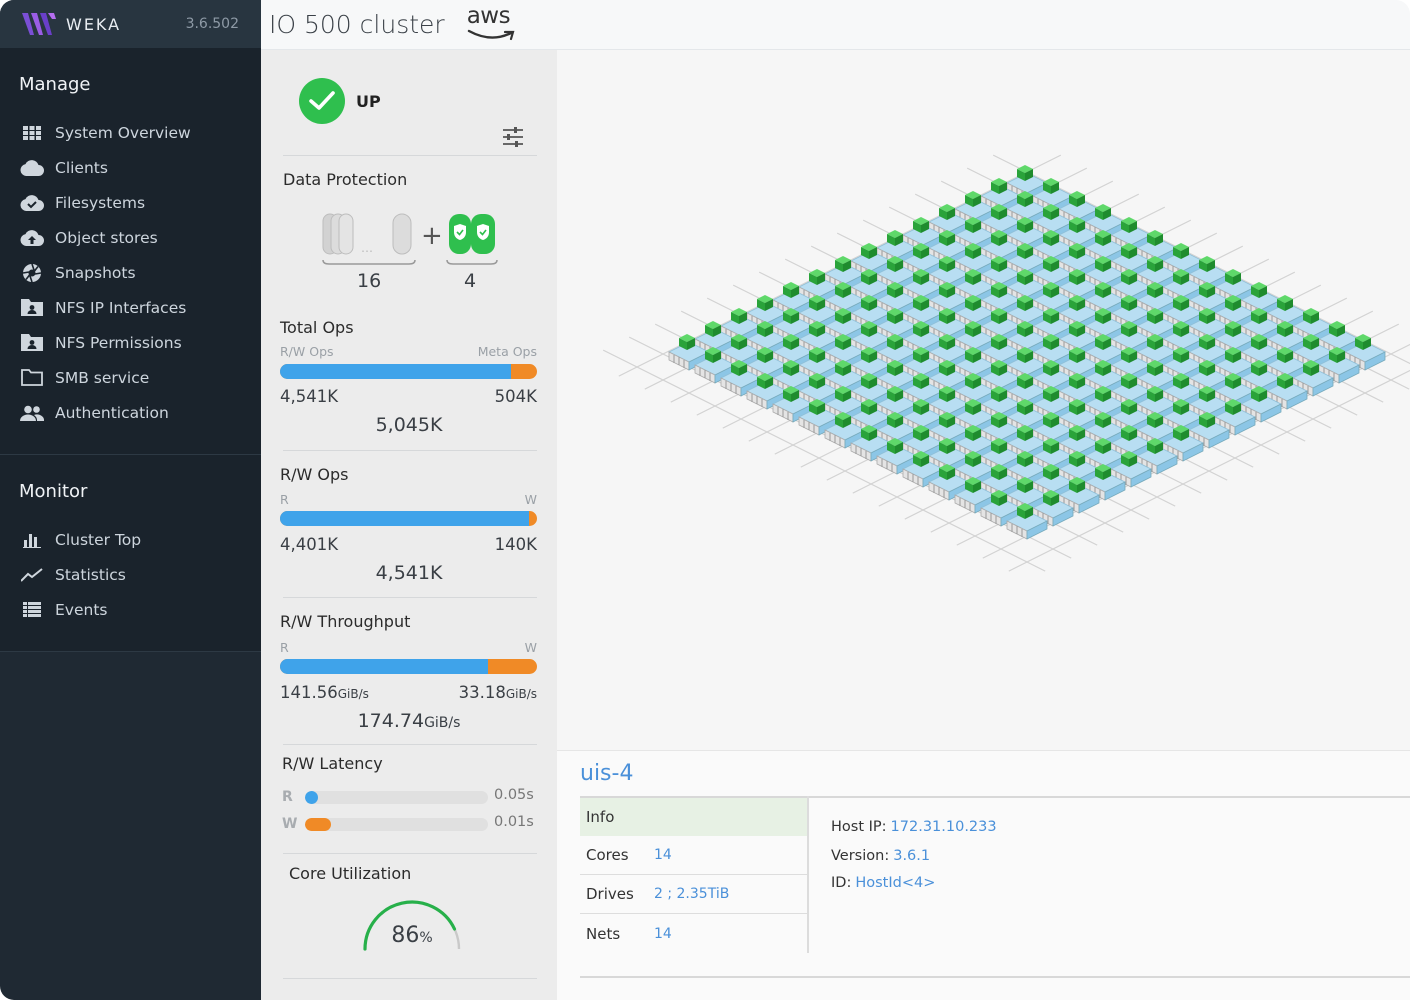 This screenshot has height=1000, width=1410. I want to click on info-tab: Info, so click(693, 816).